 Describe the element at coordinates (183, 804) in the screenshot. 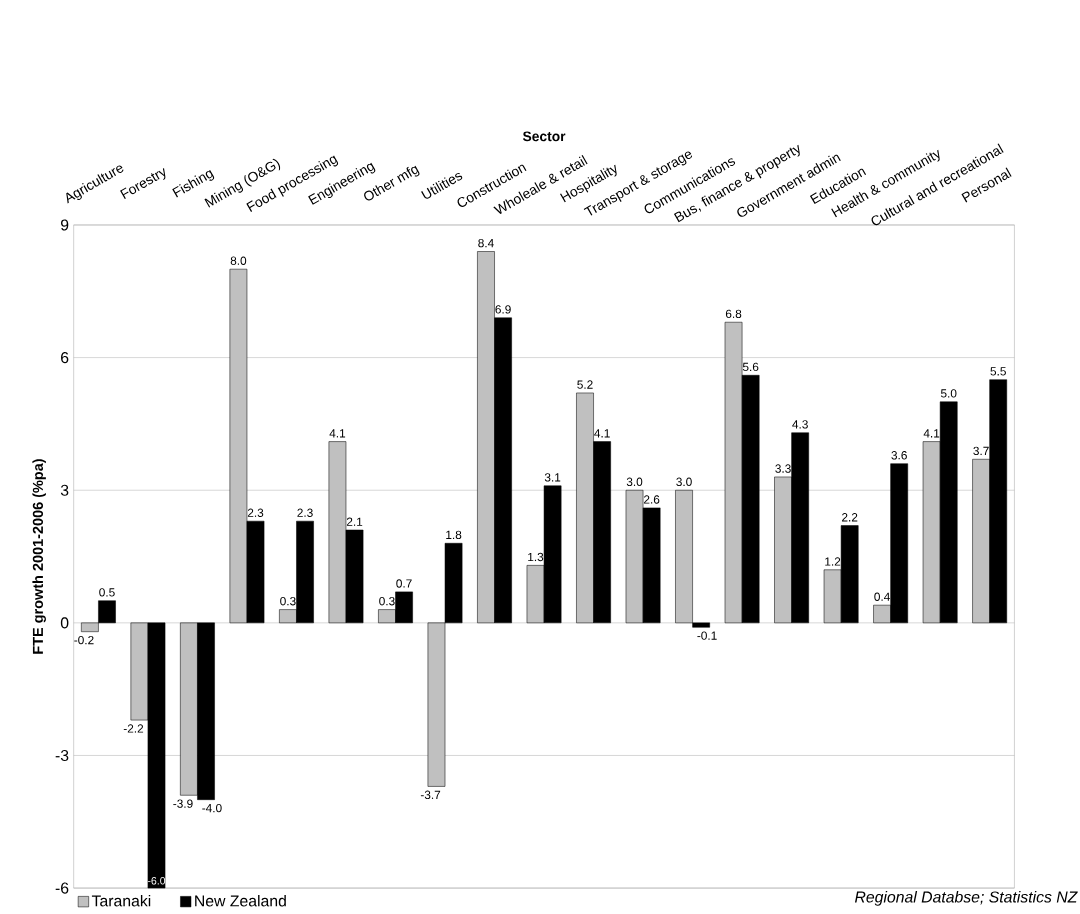

I see `data-label: -3.9` at that location.